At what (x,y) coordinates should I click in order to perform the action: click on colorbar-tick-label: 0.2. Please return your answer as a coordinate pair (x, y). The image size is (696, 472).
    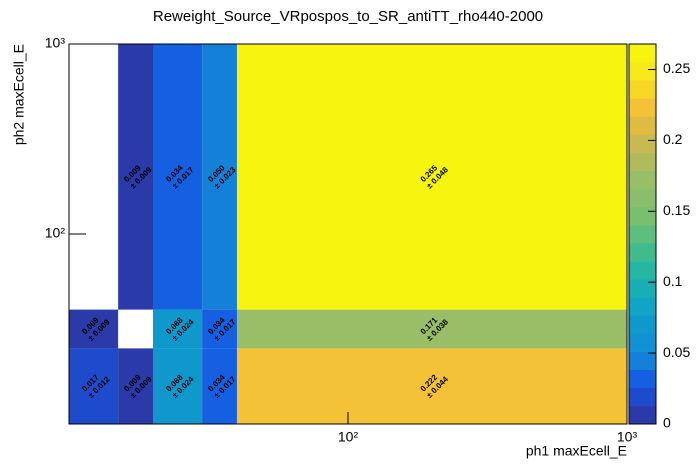
    Looking at the image, I should click on (673, 139).